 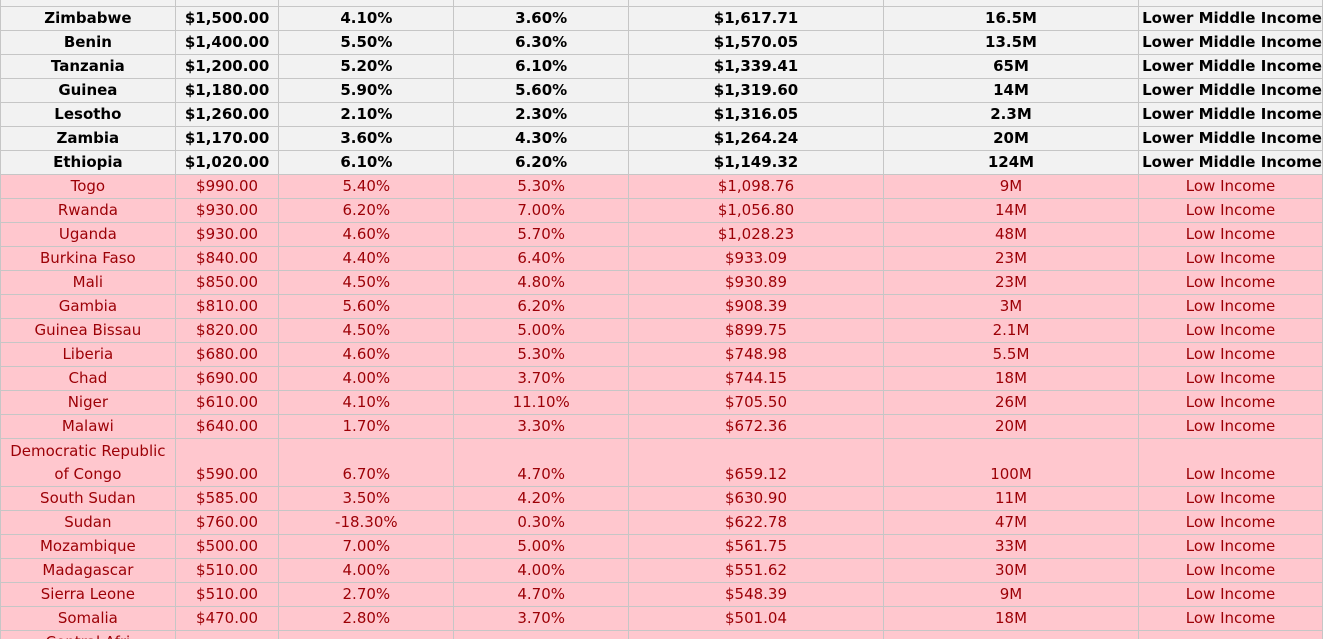 I want to click on population-cell: 2.1M, so click(x=1011, y=330).